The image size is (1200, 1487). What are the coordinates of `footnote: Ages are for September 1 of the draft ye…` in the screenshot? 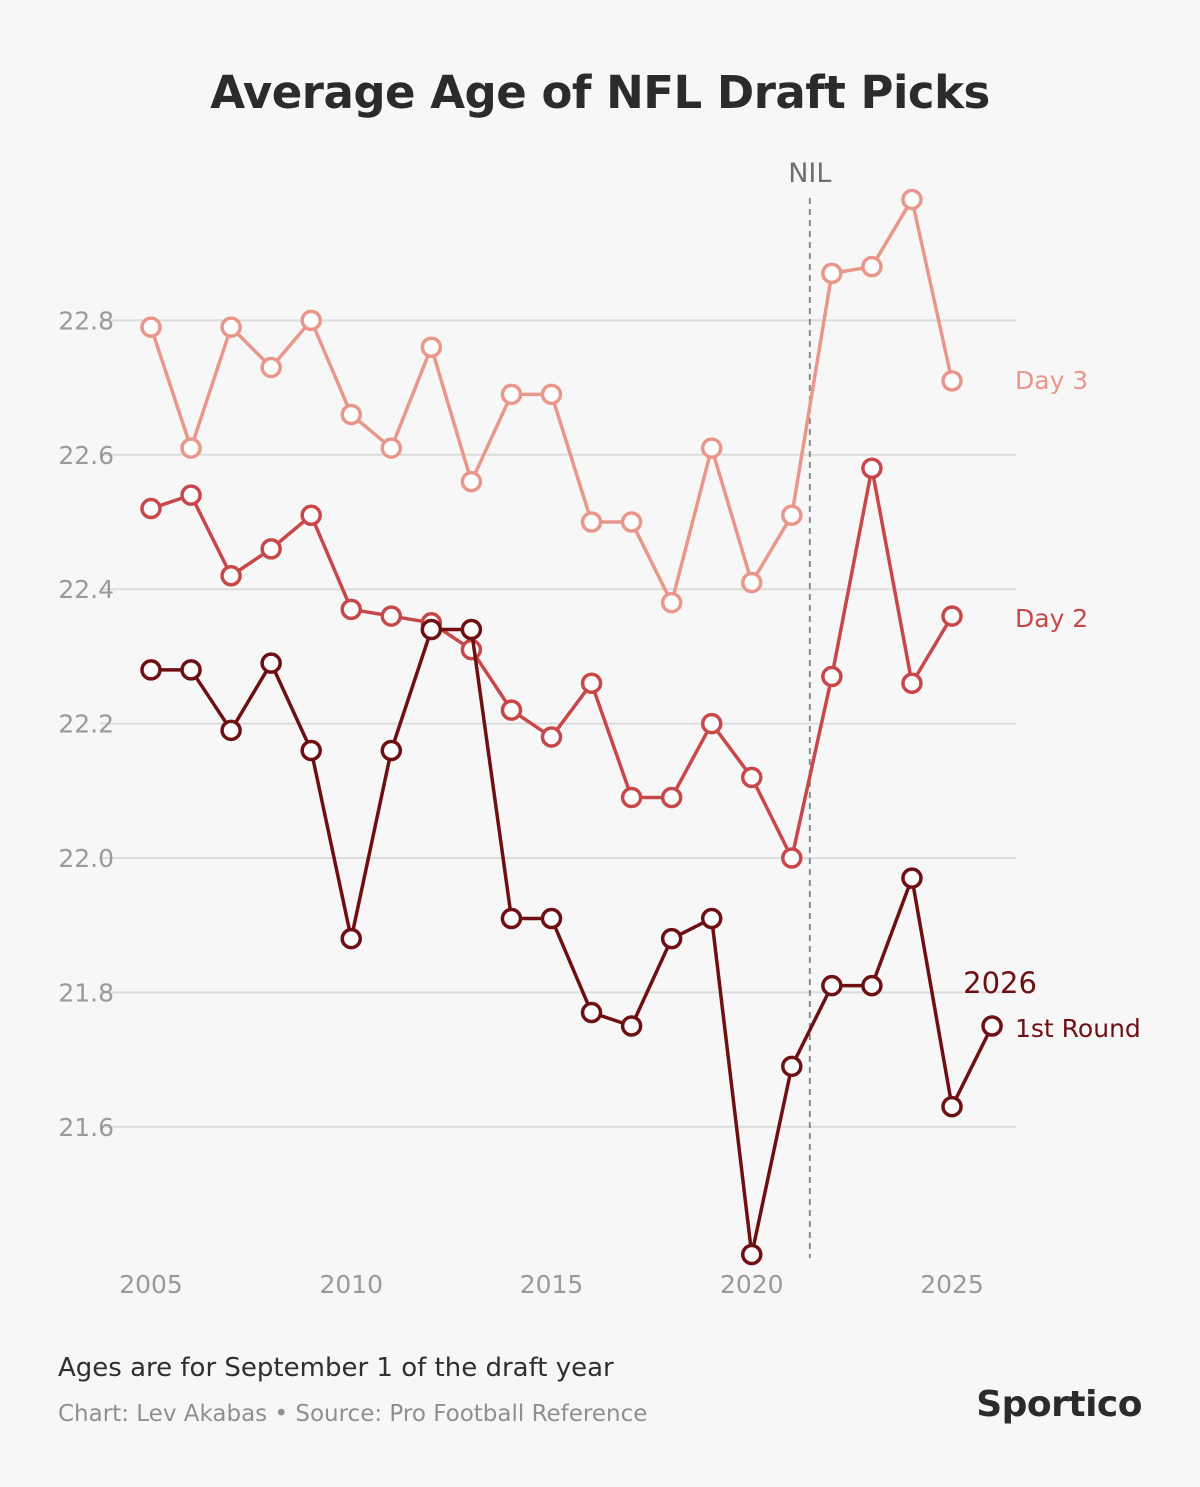 It's located at (336, 1368).